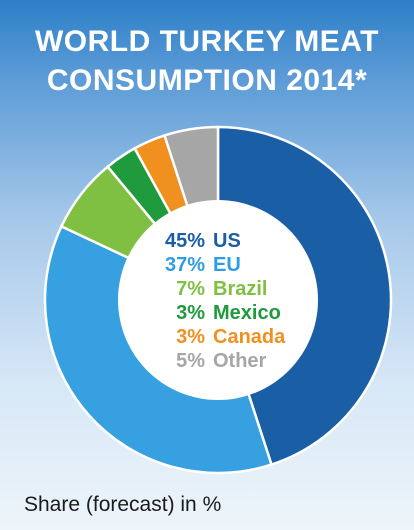 This screenshot has width=414, height=530. What do you see at coordinates (190, 289) in the screenshot?
I see `slice-value-label-brazil: 7%` at bounding box center [190, 289].